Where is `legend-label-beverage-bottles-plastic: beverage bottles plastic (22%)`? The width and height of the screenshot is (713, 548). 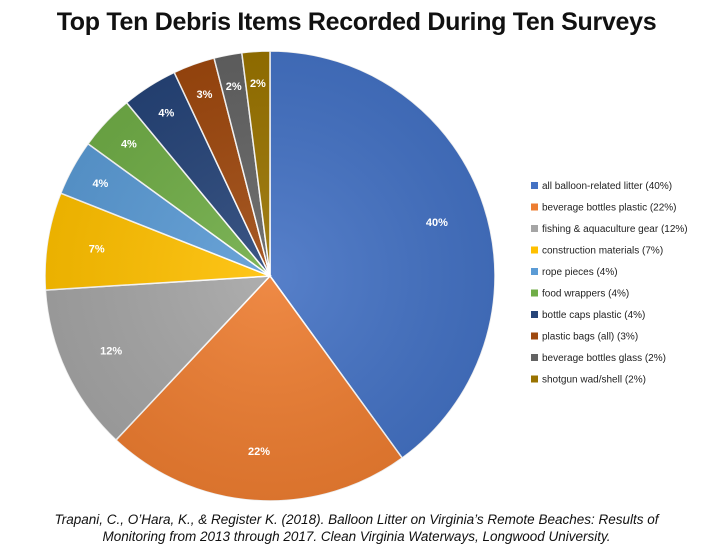 legend-label-beverage-bottles-plastic: beverage bottles plastic (22%) is located at coordinates (609, 208).